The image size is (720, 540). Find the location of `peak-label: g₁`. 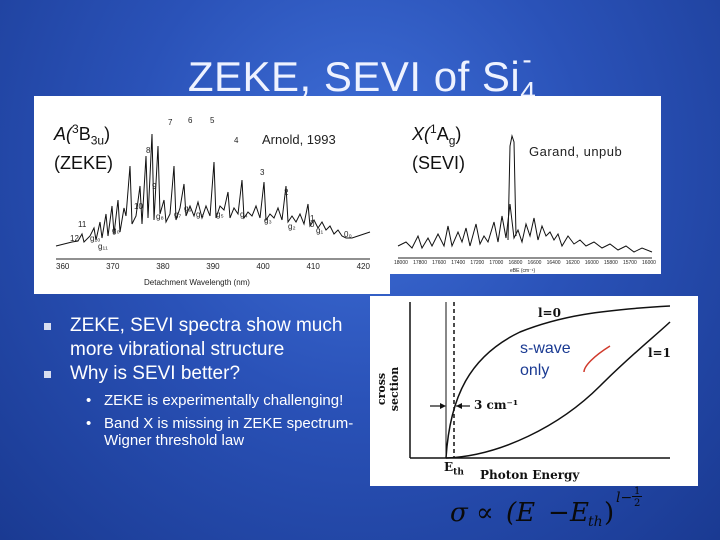

peak-label: g₁ is located at coordinates (320, 230).